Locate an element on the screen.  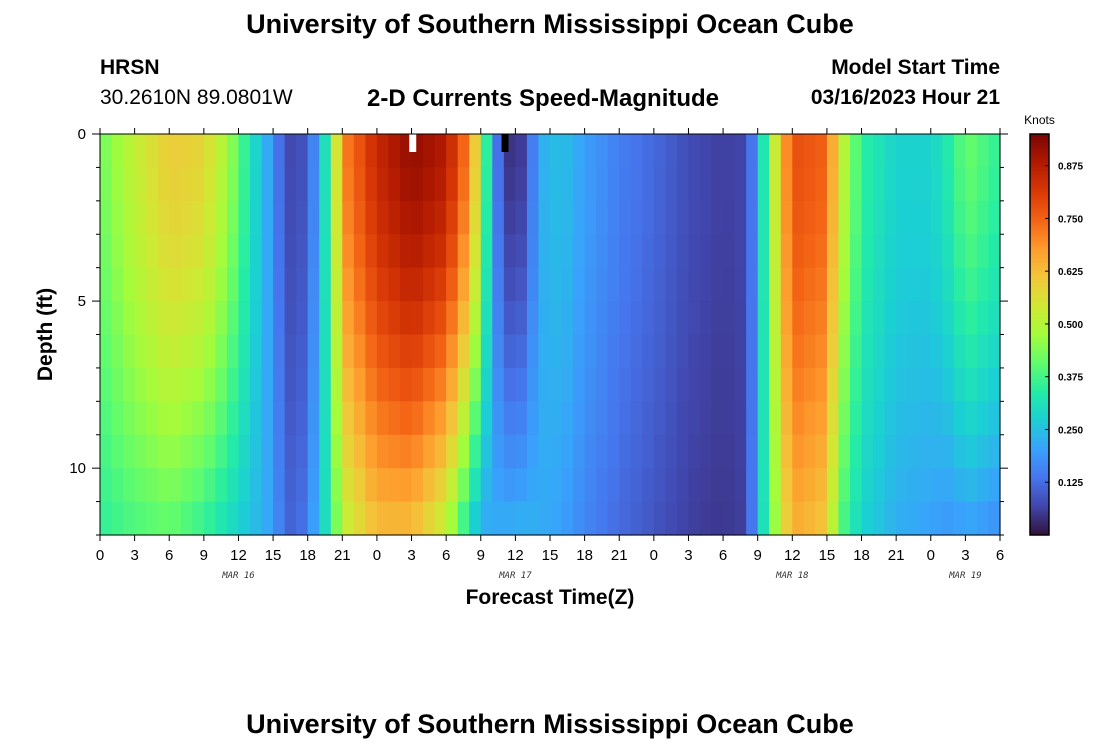
colorbar-tick-label: 0.750 is located at coordinates (1070, 219).